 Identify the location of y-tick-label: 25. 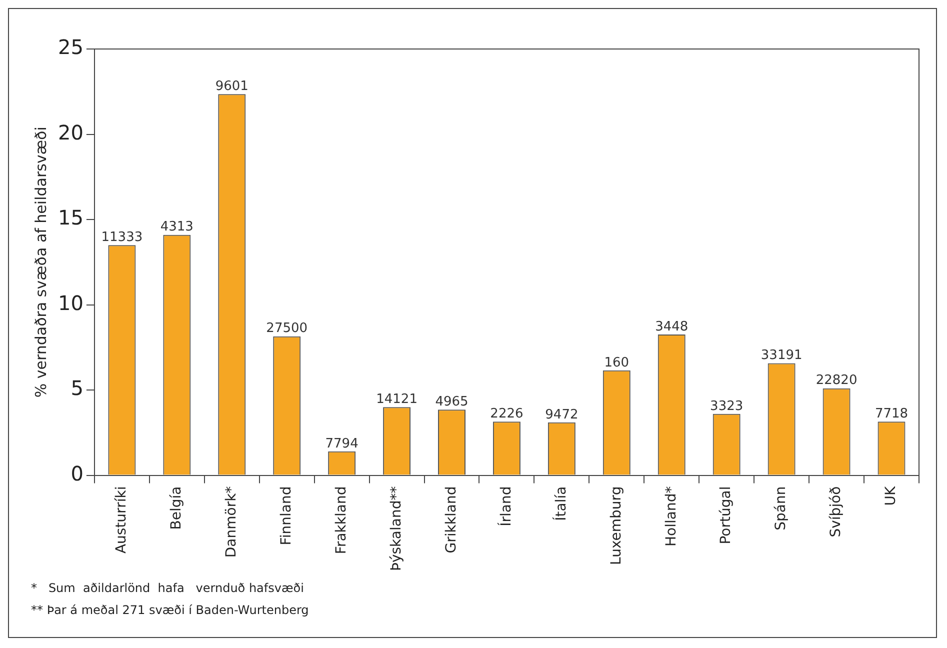
(71, 47).